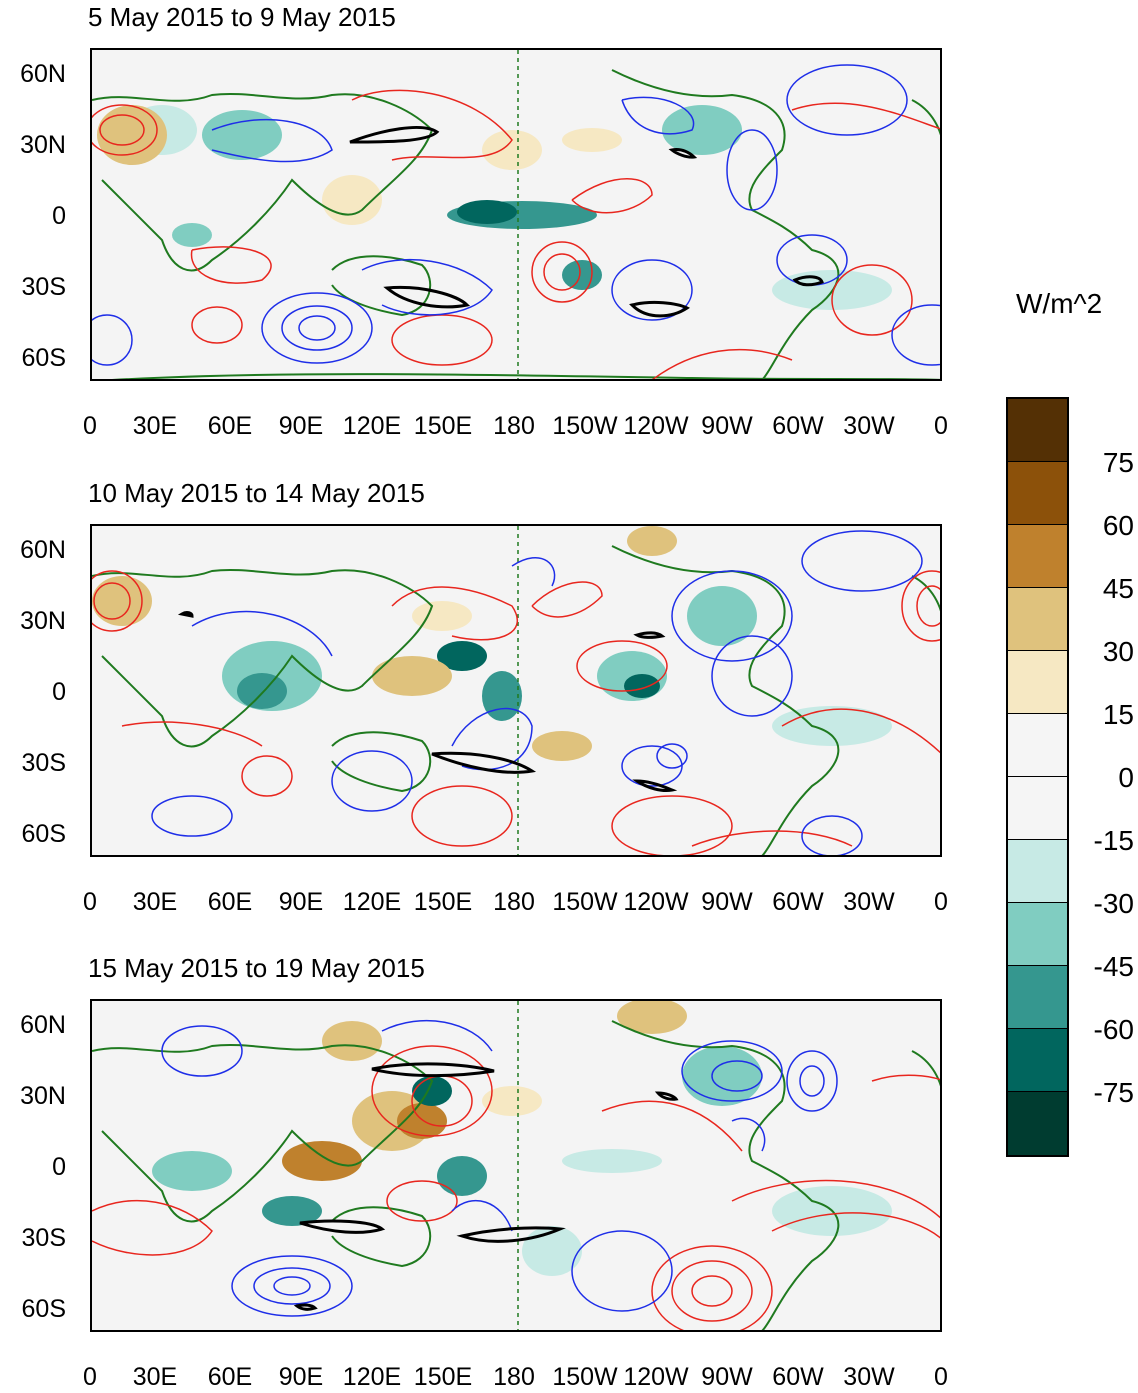 The image size is (1138, 1393). I want to click on p3-lon-60e: 60E, so click(230, 1377).